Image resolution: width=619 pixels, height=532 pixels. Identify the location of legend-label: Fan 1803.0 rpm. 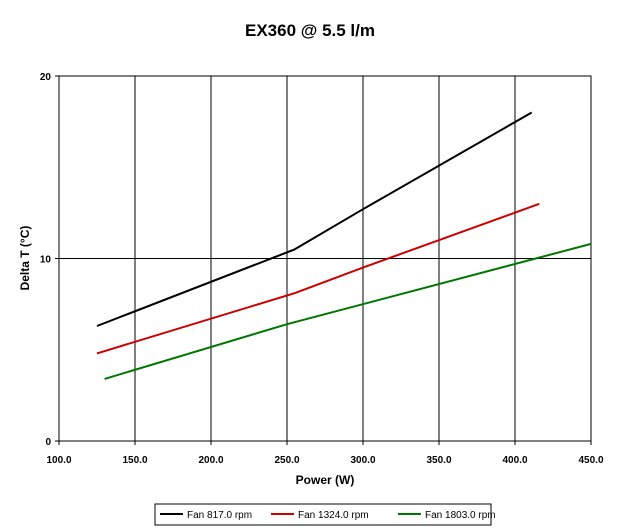
(460, 515).